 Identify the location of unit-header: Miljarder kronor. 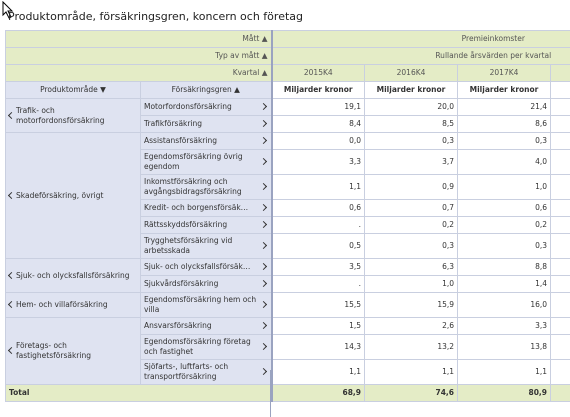
(504, 90).